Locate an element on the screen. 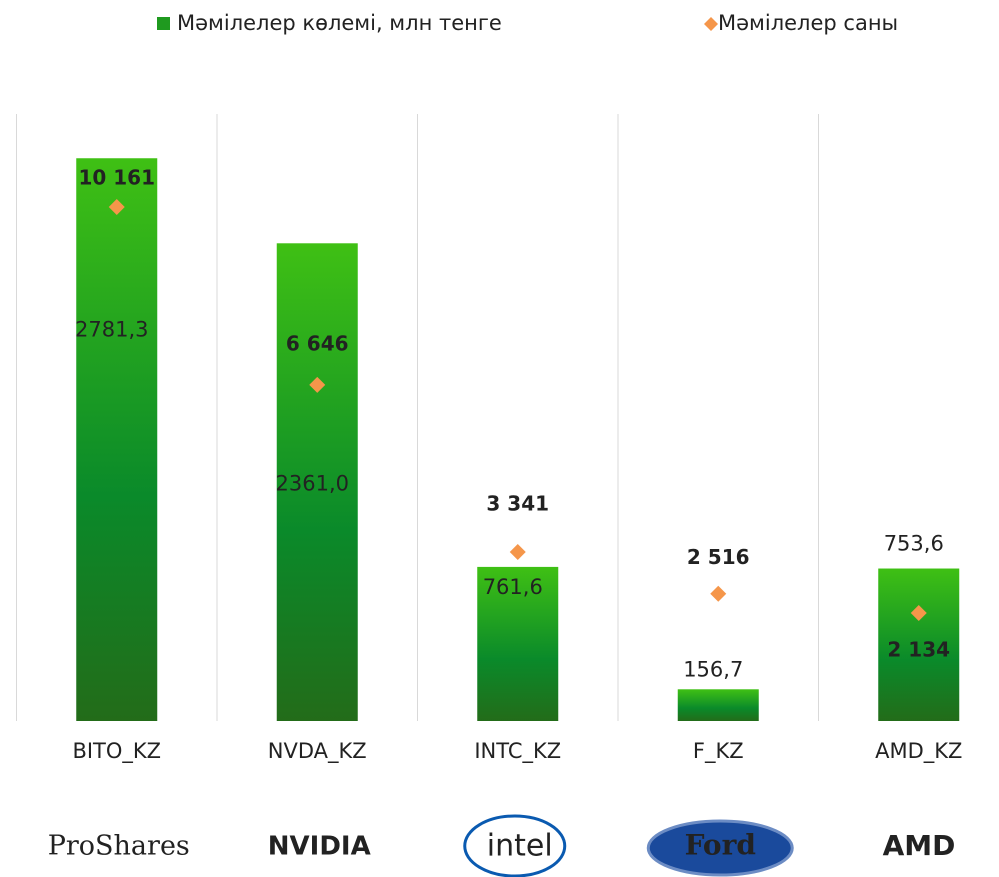 Image resolution: width=999 pixels, height=877 pixels. bar-value-label: 2781,3 is located at coordinates (111, 329).